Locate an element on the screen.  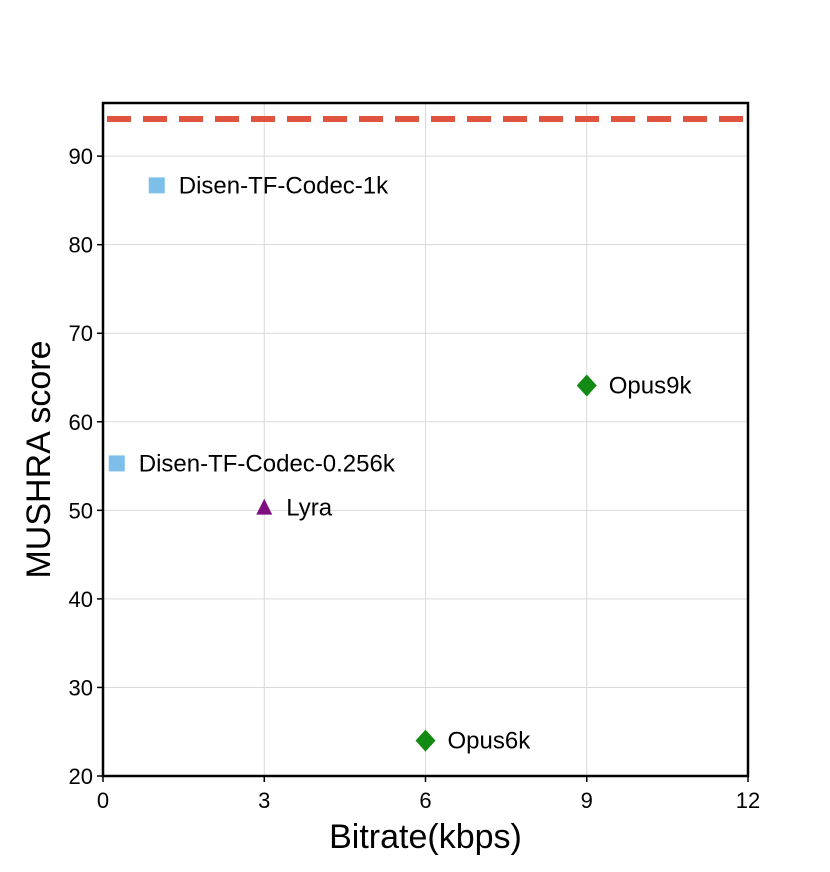
x-tick-label: 6 is located at coordinates (425, 800).